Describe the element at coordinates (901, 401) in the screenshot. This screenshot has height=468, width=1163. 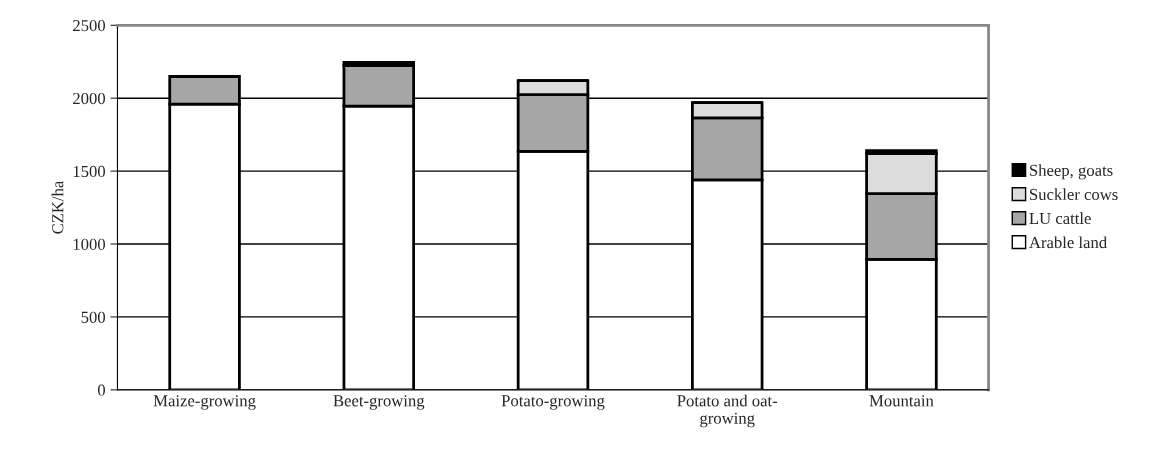
I see `x-tick-label: Mountain` at that location.